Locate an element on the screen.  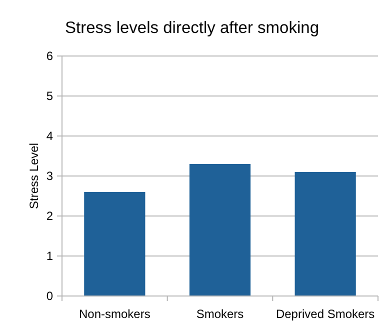
y-tick-label: 5 is located at coordinates (50, 96).